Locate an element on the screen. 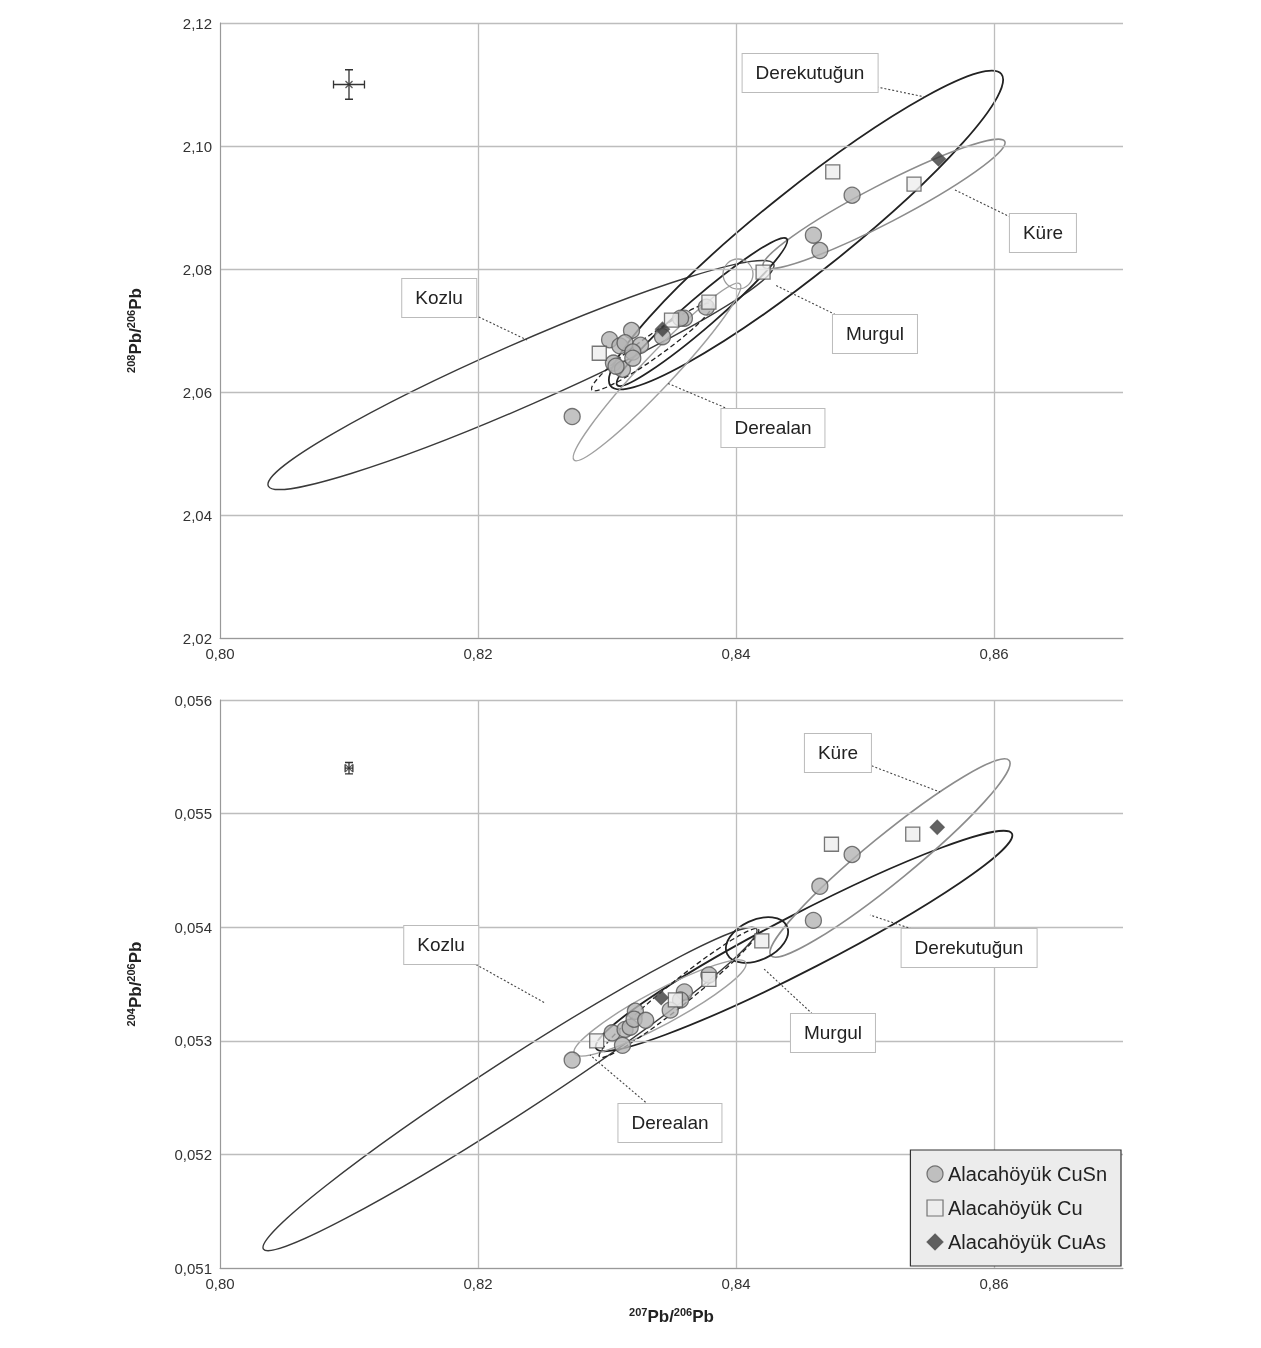  y-tick-label: 2,02 is located at coordinates (197, 638).